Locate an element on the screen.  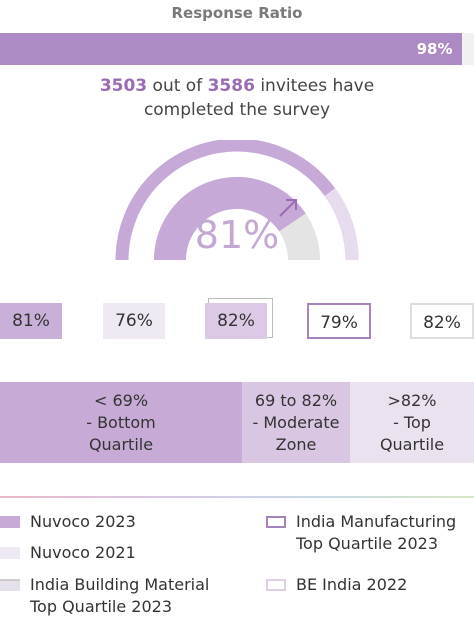
progress-bar: 98% is located at coordinates (232, 49).